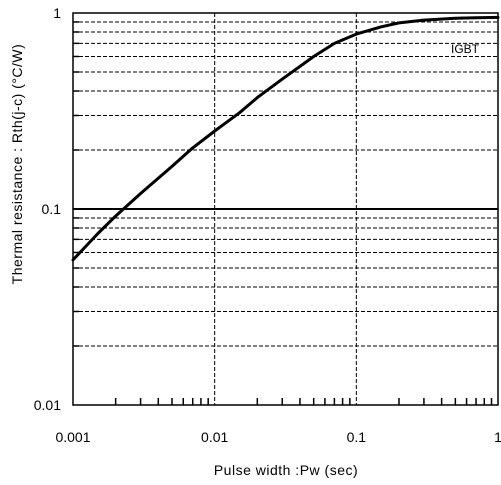 Image resolution: width=501 pixels, height=485 pixels. I want to click on y-axis-ticks, so click(76, 184).